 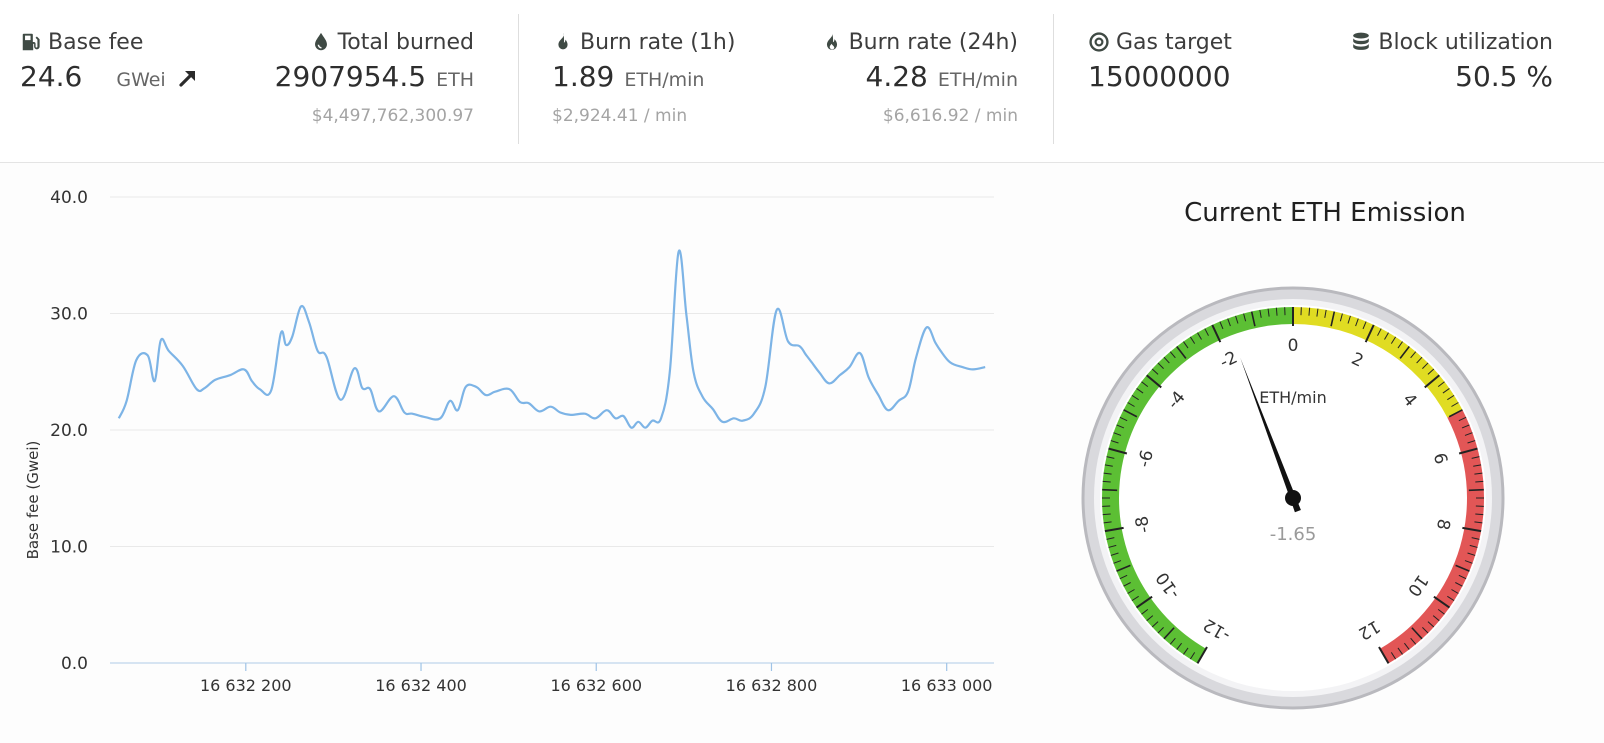 What do you see at coordinates (110, 61) in the screenshot?
I see `stat-base-fee: Base fee 24.6 GWei` at bounding box center [110, 61].